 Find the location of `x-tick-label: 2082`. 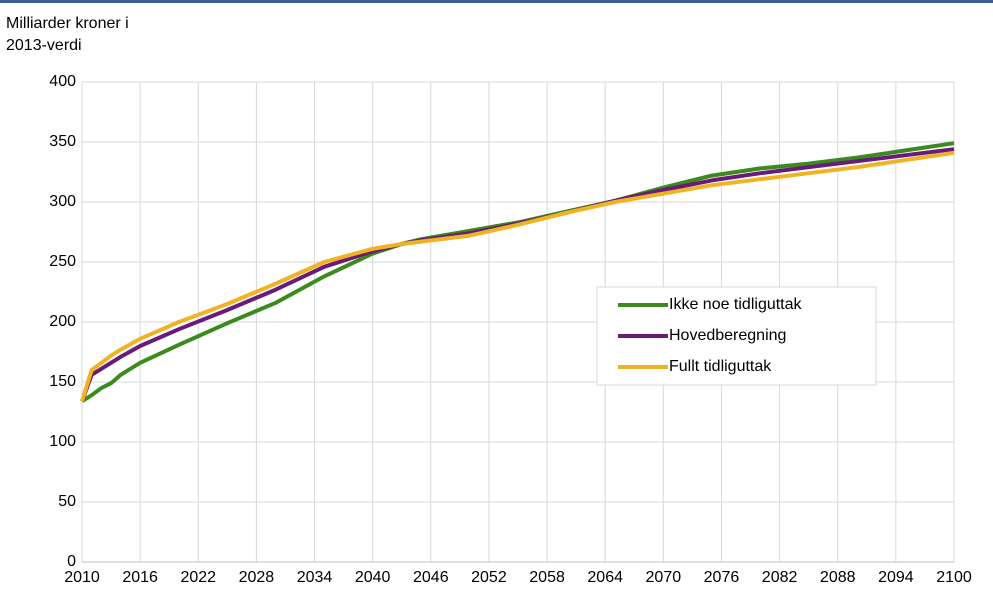

x-tick-label: 2082 is located at coordinates (780, 577).